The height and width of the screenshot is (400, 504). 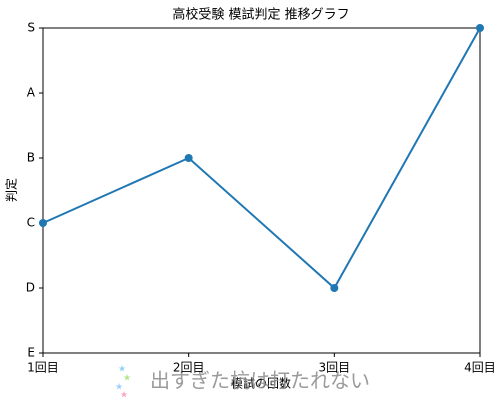 What do you see at coordinates (43, 368) in the screenshot?
I see `x-tick-label: 1回目` at bounding box center [43, 368].